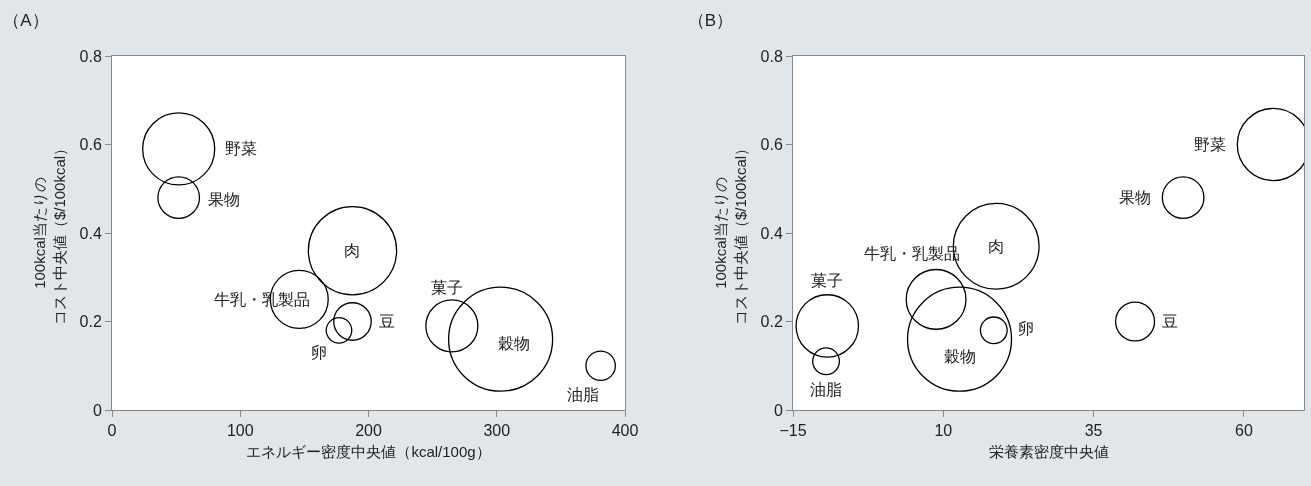 The image size is (1311, 486). I want to click on chart-title: （A）, so click(26, 21).